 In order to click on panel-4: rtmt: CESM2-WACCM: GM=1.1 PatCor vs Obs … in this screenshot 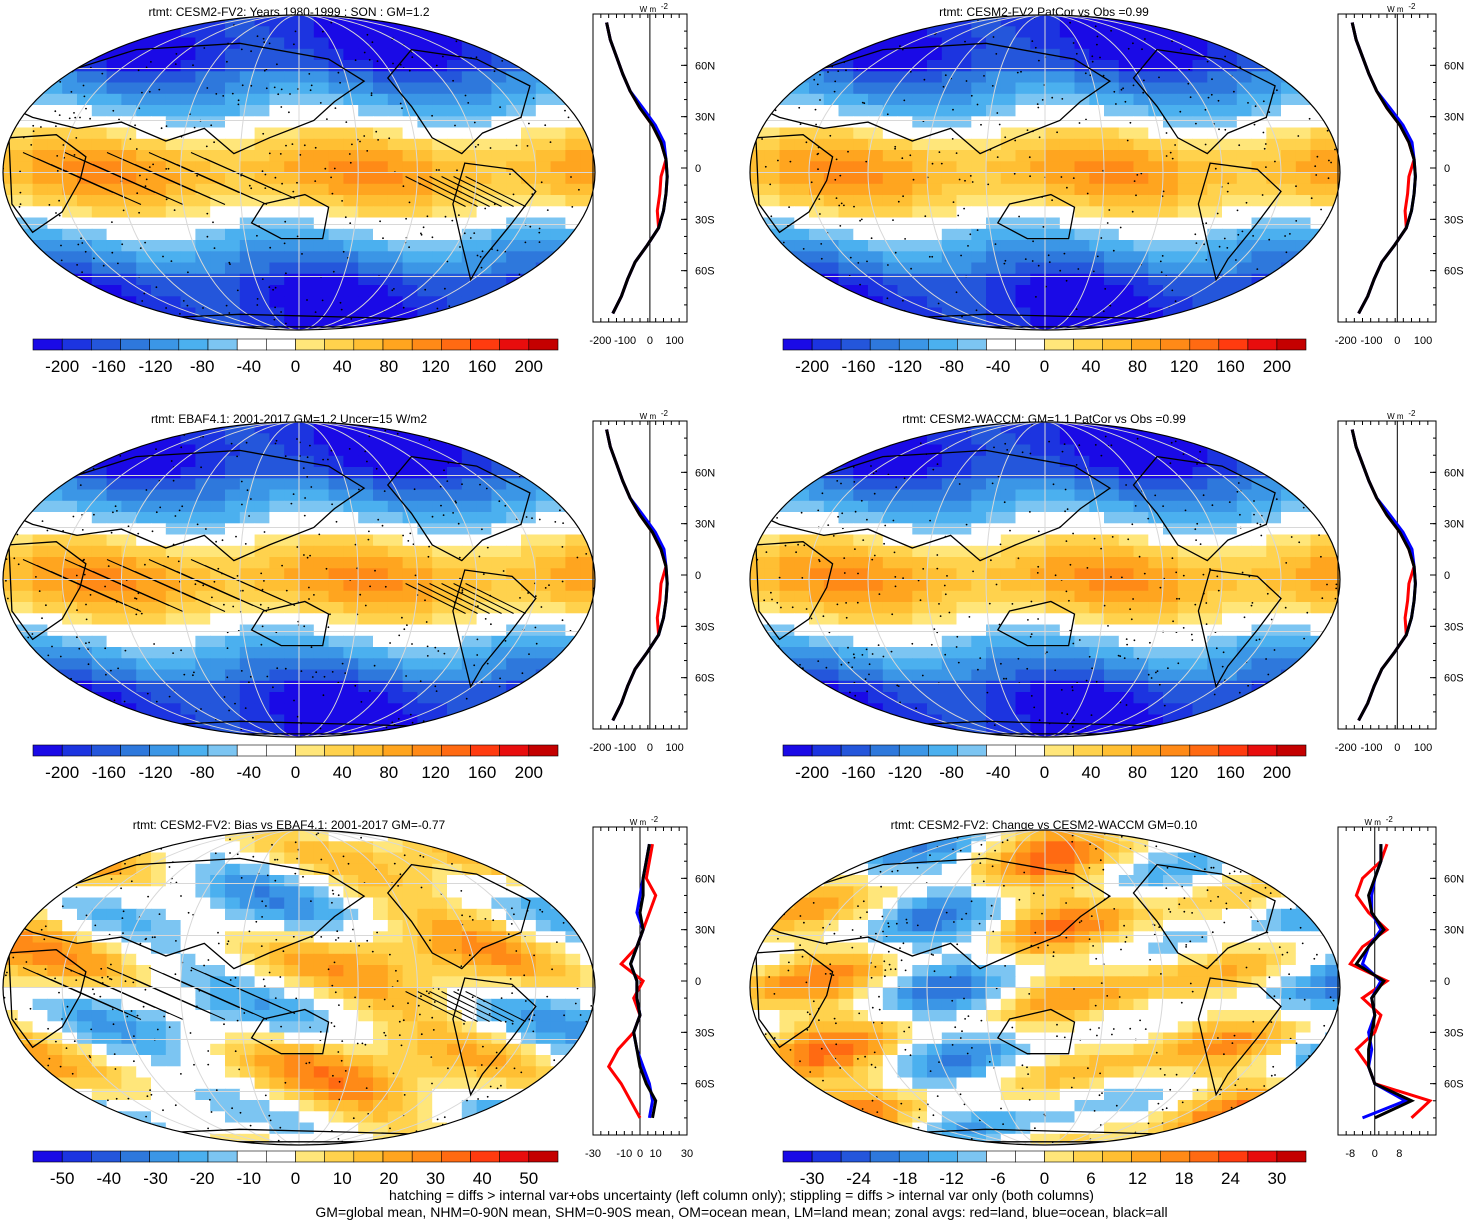, I will do `click(1106, 595)`.